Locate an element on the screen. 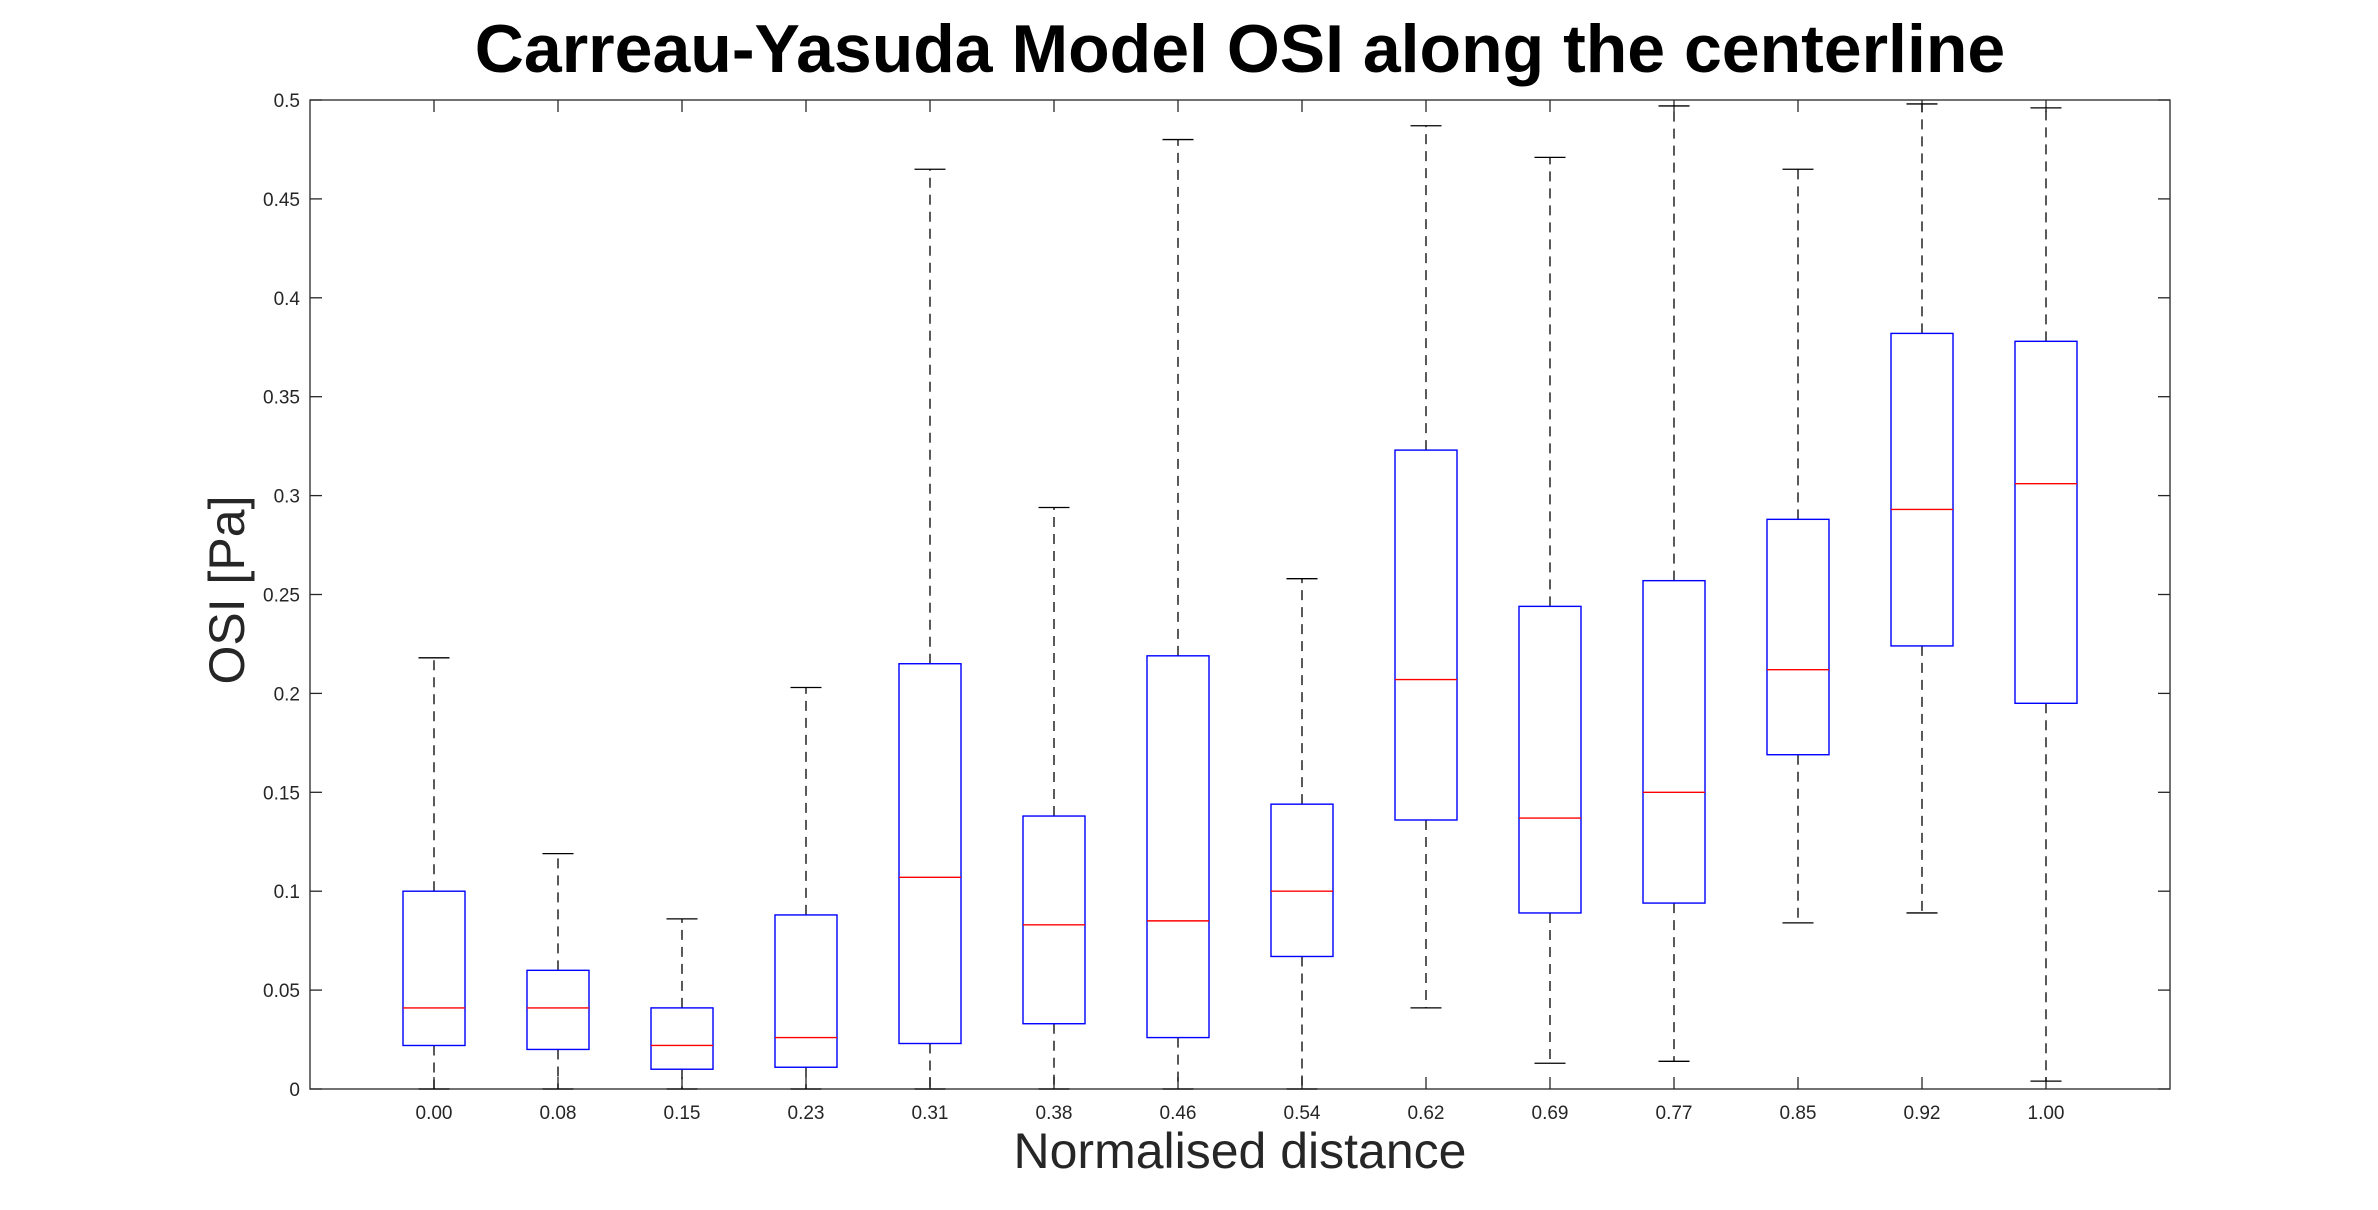 This screenshot has height=1210, width=2378. y-tick-label: 0.25 is located at coordinates (281, 596).